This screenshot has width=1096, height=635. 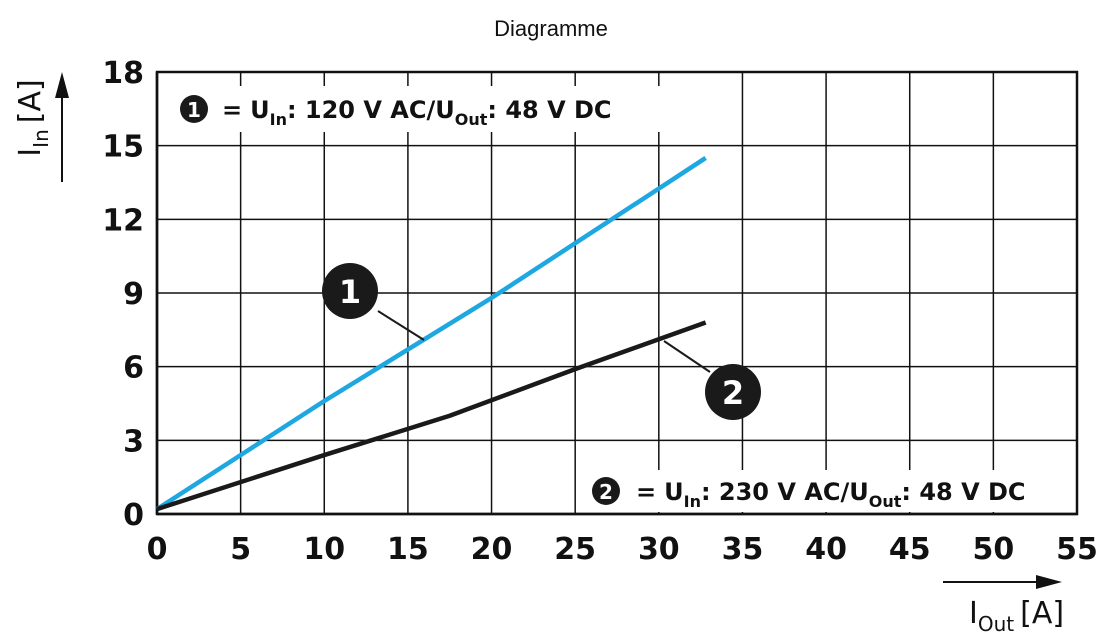 What do you see at coordinates (1016, 615) in the screenshot?
I see `x-axis-label: IOut [A]` at bounding box center [1016, 615].